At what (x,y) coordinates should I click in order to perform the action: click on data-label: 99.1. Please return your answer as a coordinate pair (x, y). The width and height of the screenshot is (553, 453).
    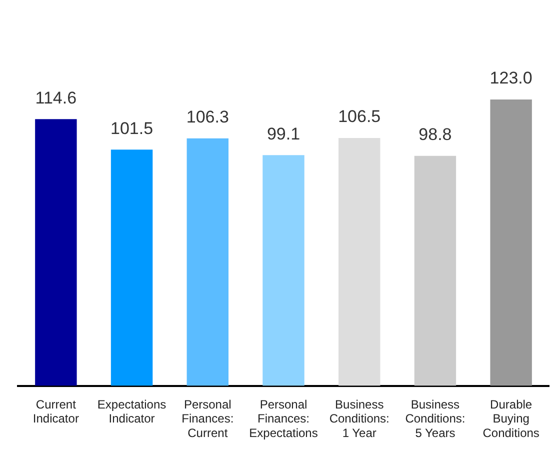
    Looking at the image, I should click on (283, 134).